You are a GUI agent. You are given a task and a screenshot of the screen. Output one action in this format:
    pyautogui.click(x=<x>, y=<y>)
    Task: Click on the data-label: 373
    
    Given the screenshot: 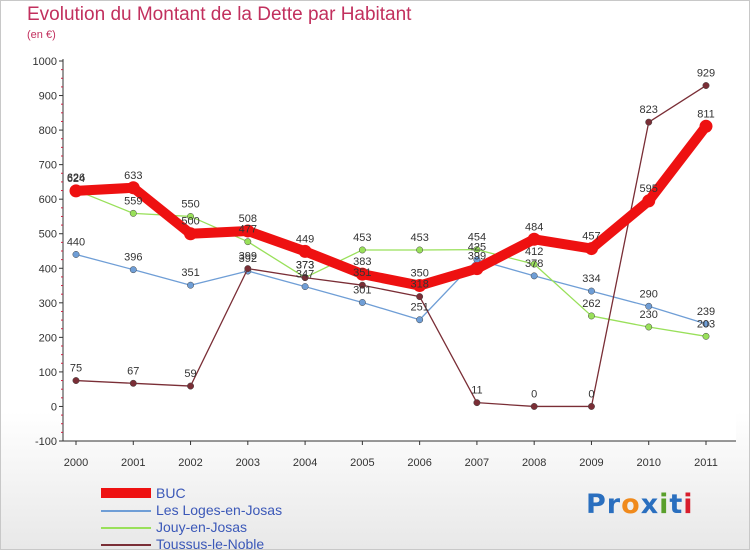 What is the action you would take?
    pyautogui.click(x=305, y=266)
    